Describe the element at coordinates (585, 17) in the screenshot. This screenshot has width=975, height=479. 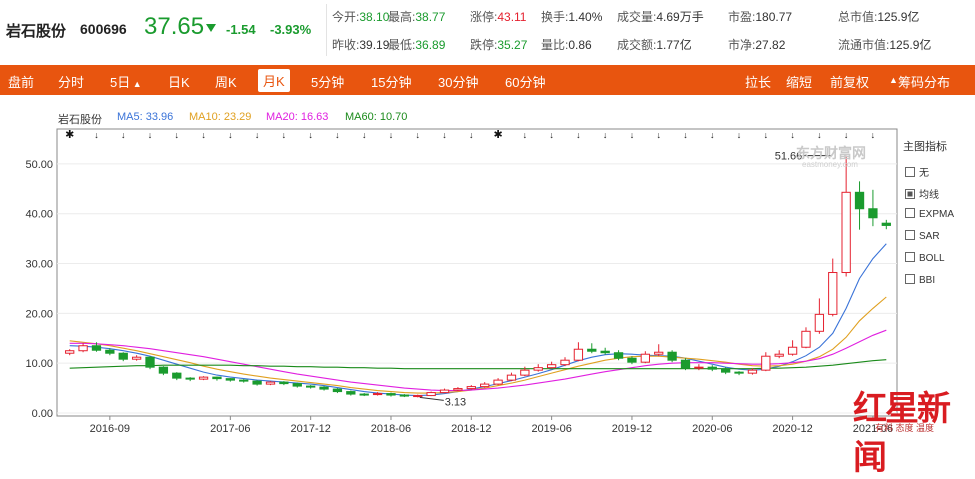
I see `quote-field-value: 1.40%` at that location.